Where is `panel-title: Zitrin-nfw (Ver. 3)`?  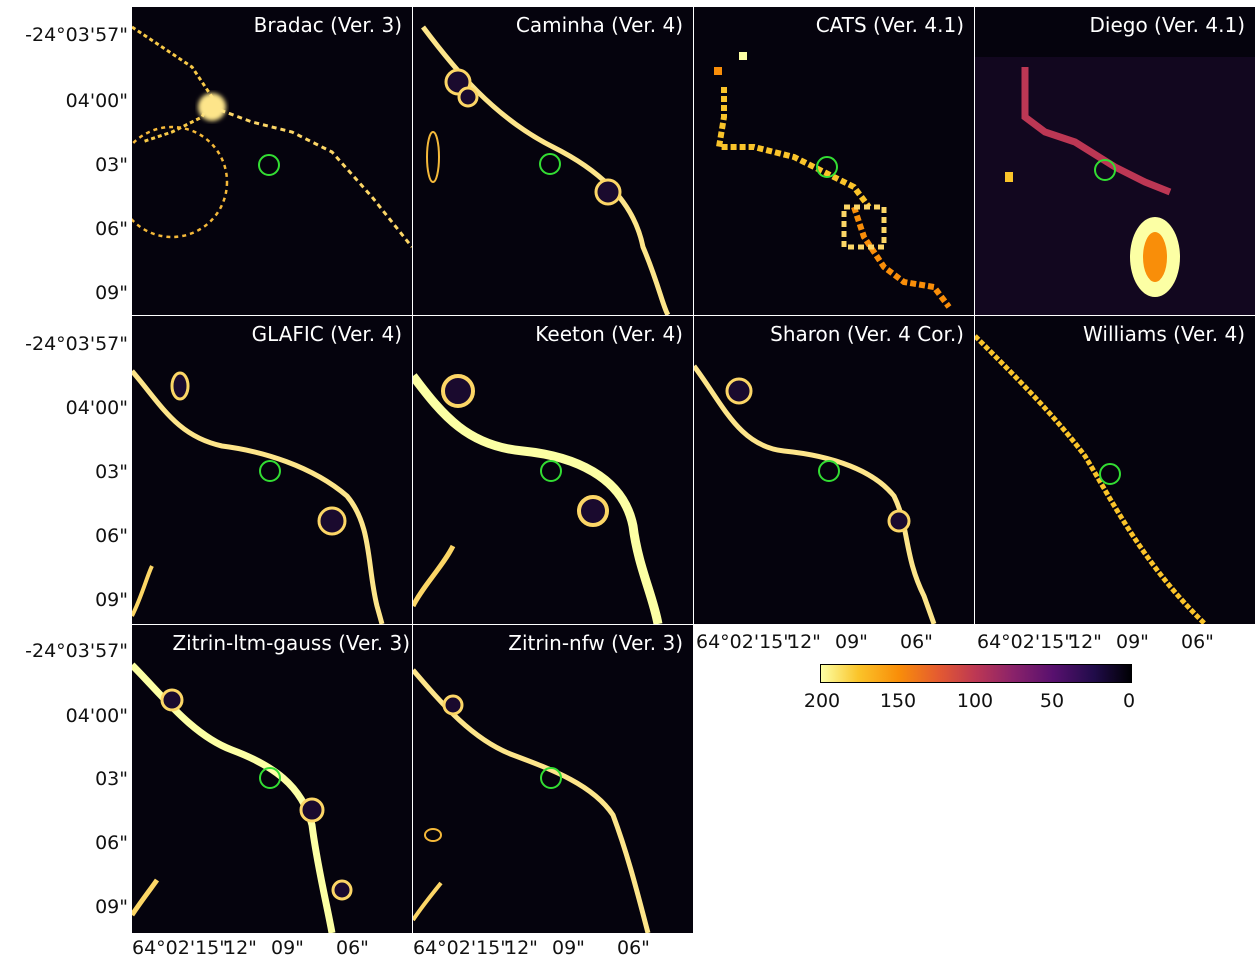 panel-title: Zitrin-nfw (Ver. 3) is located at coordinates (595, 643).